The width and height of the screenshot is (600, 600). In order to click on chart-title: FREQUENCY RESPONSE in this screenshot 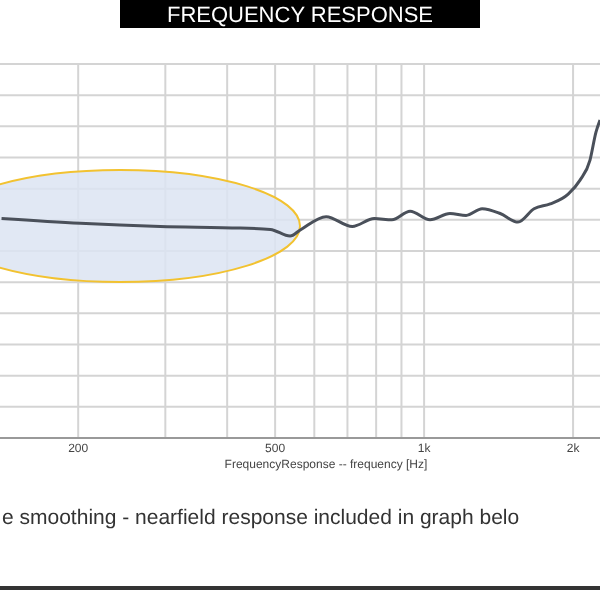, I will do `click(300, 16)`.